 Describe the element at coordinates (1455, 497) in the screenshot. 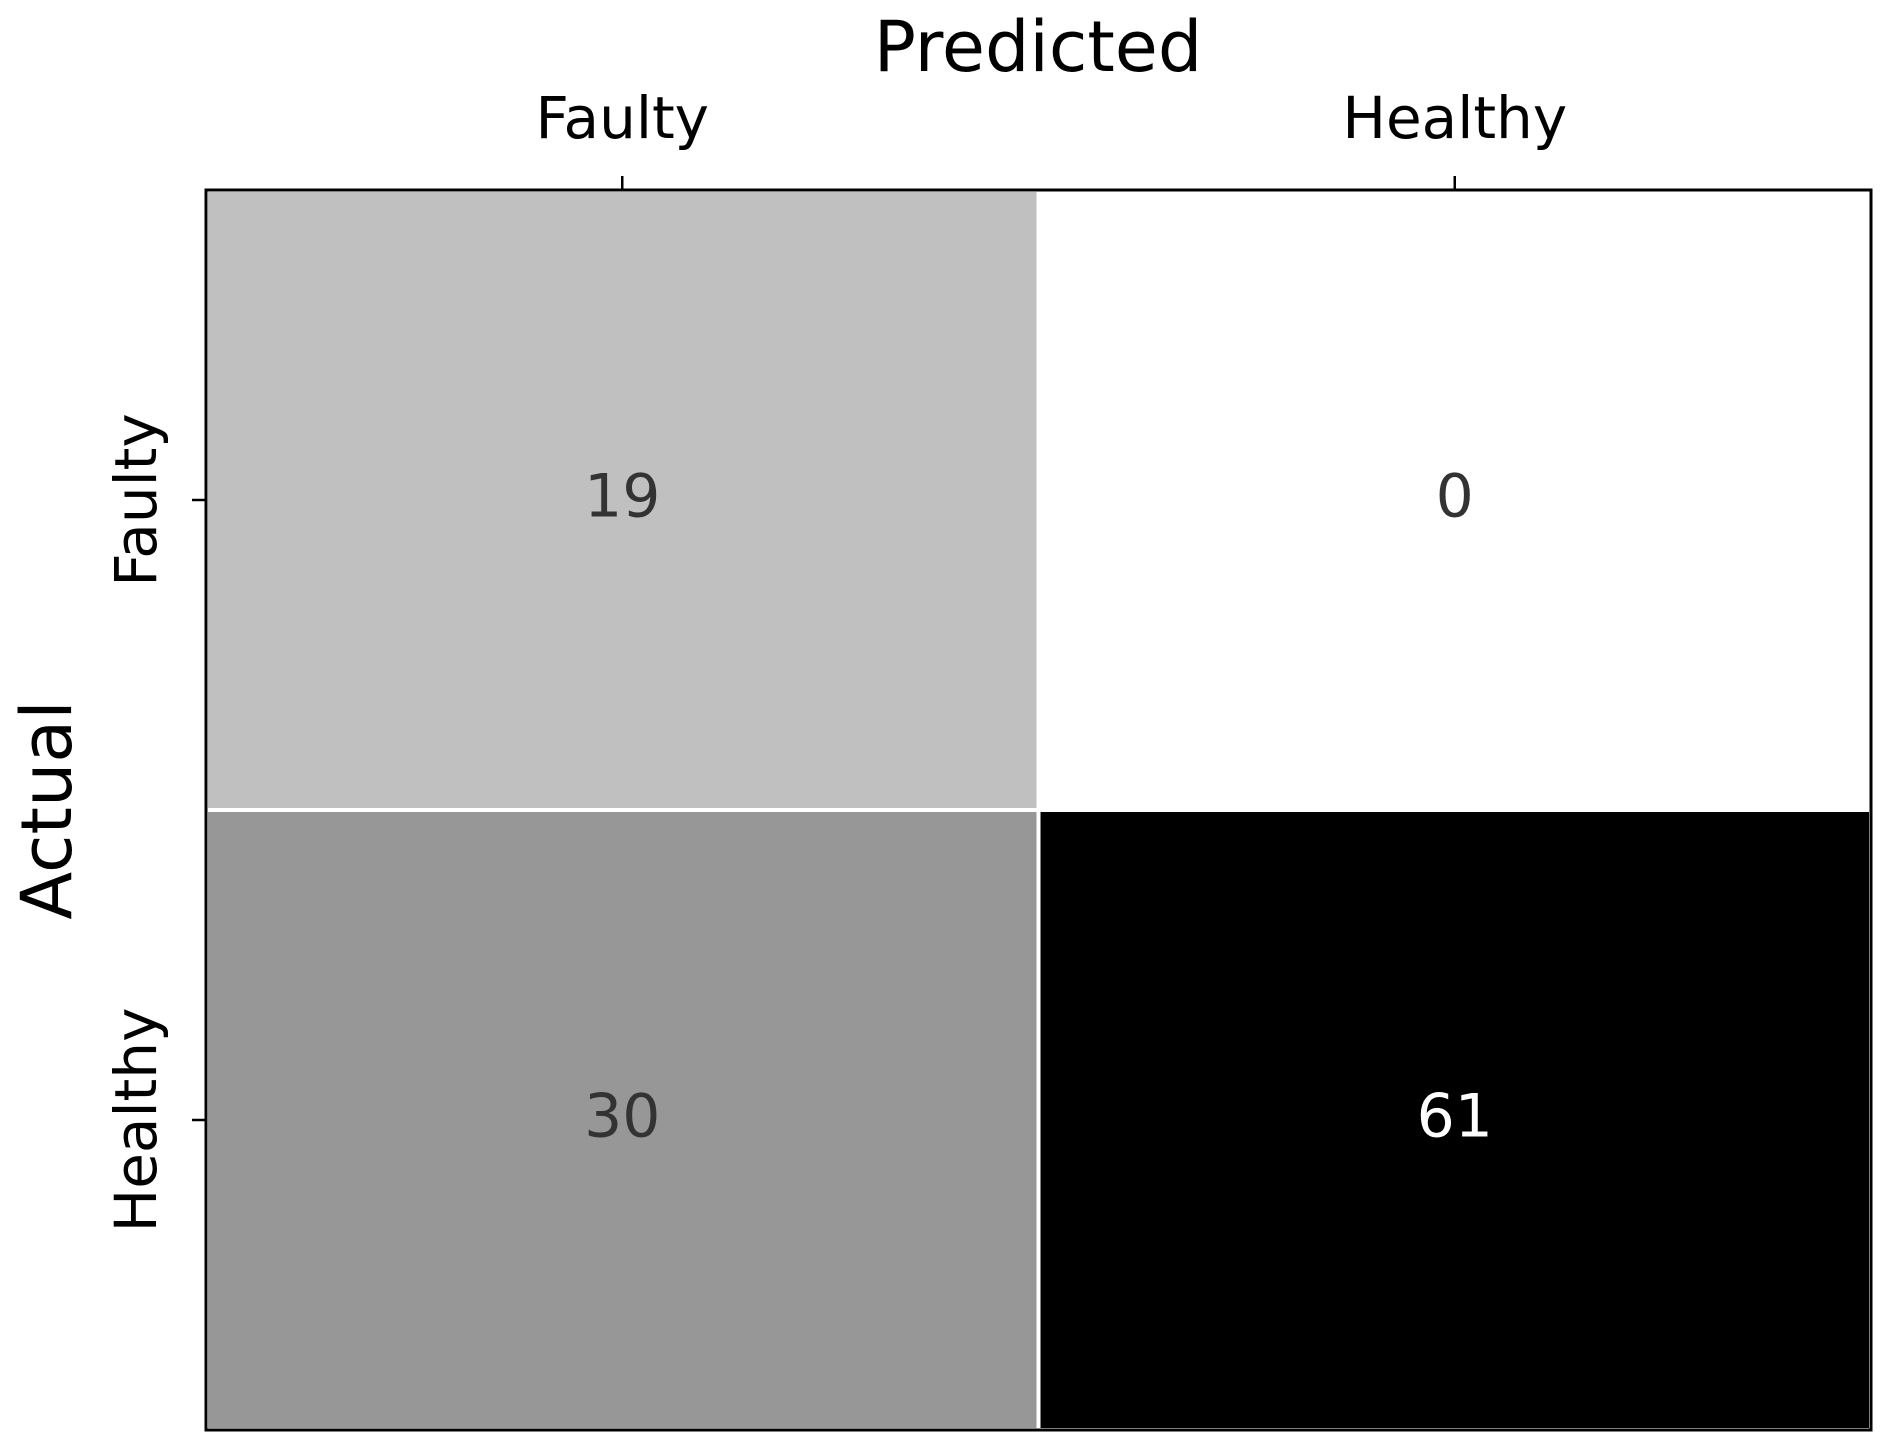

I see `cell-value-label: 0` at that location.